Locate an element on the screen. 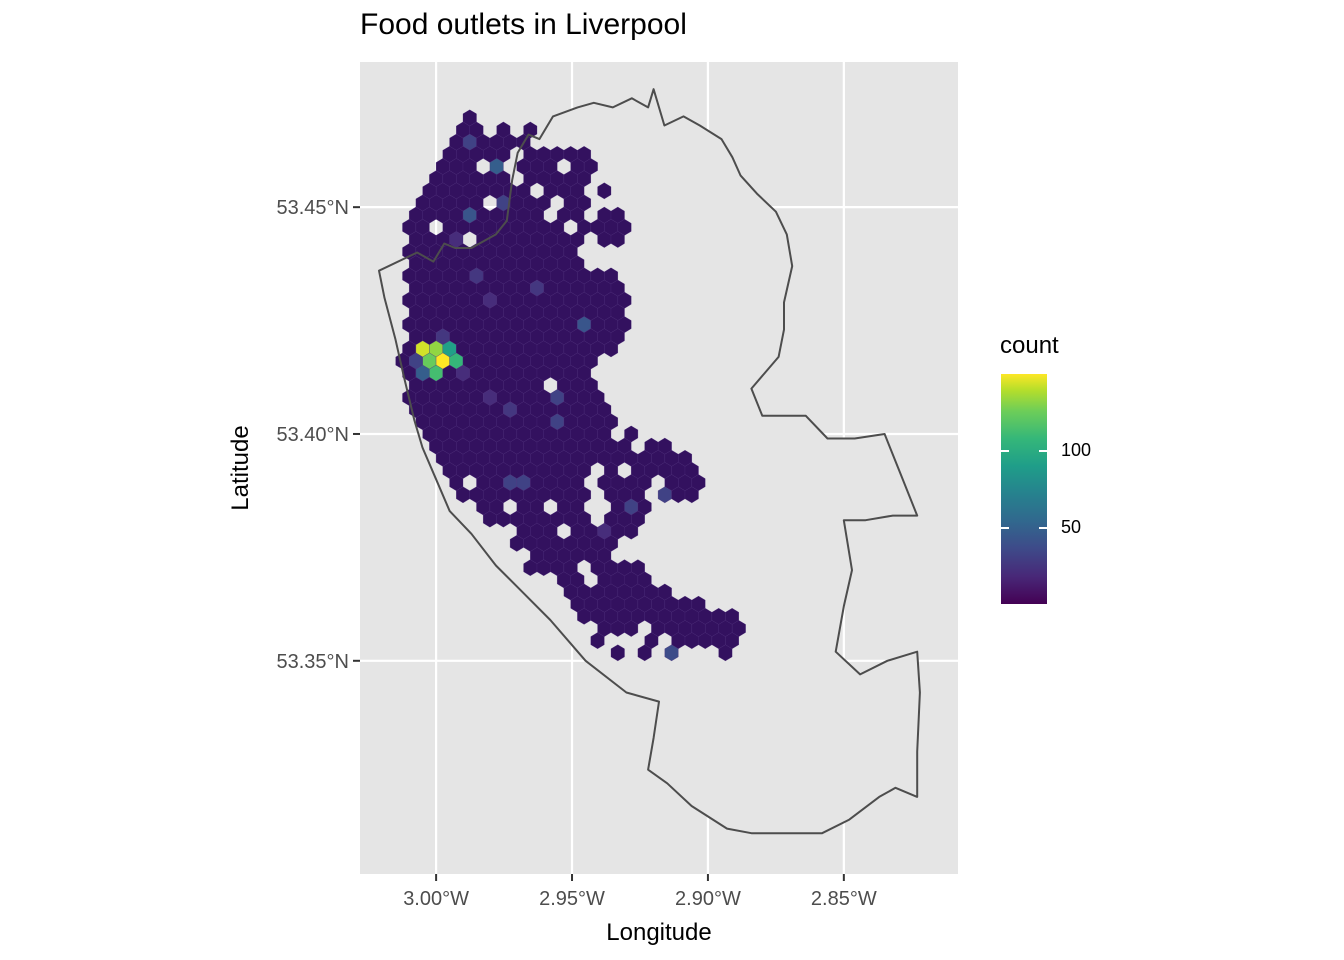  y-tick-label: 53.40°N is located at coordinates (313, 435).